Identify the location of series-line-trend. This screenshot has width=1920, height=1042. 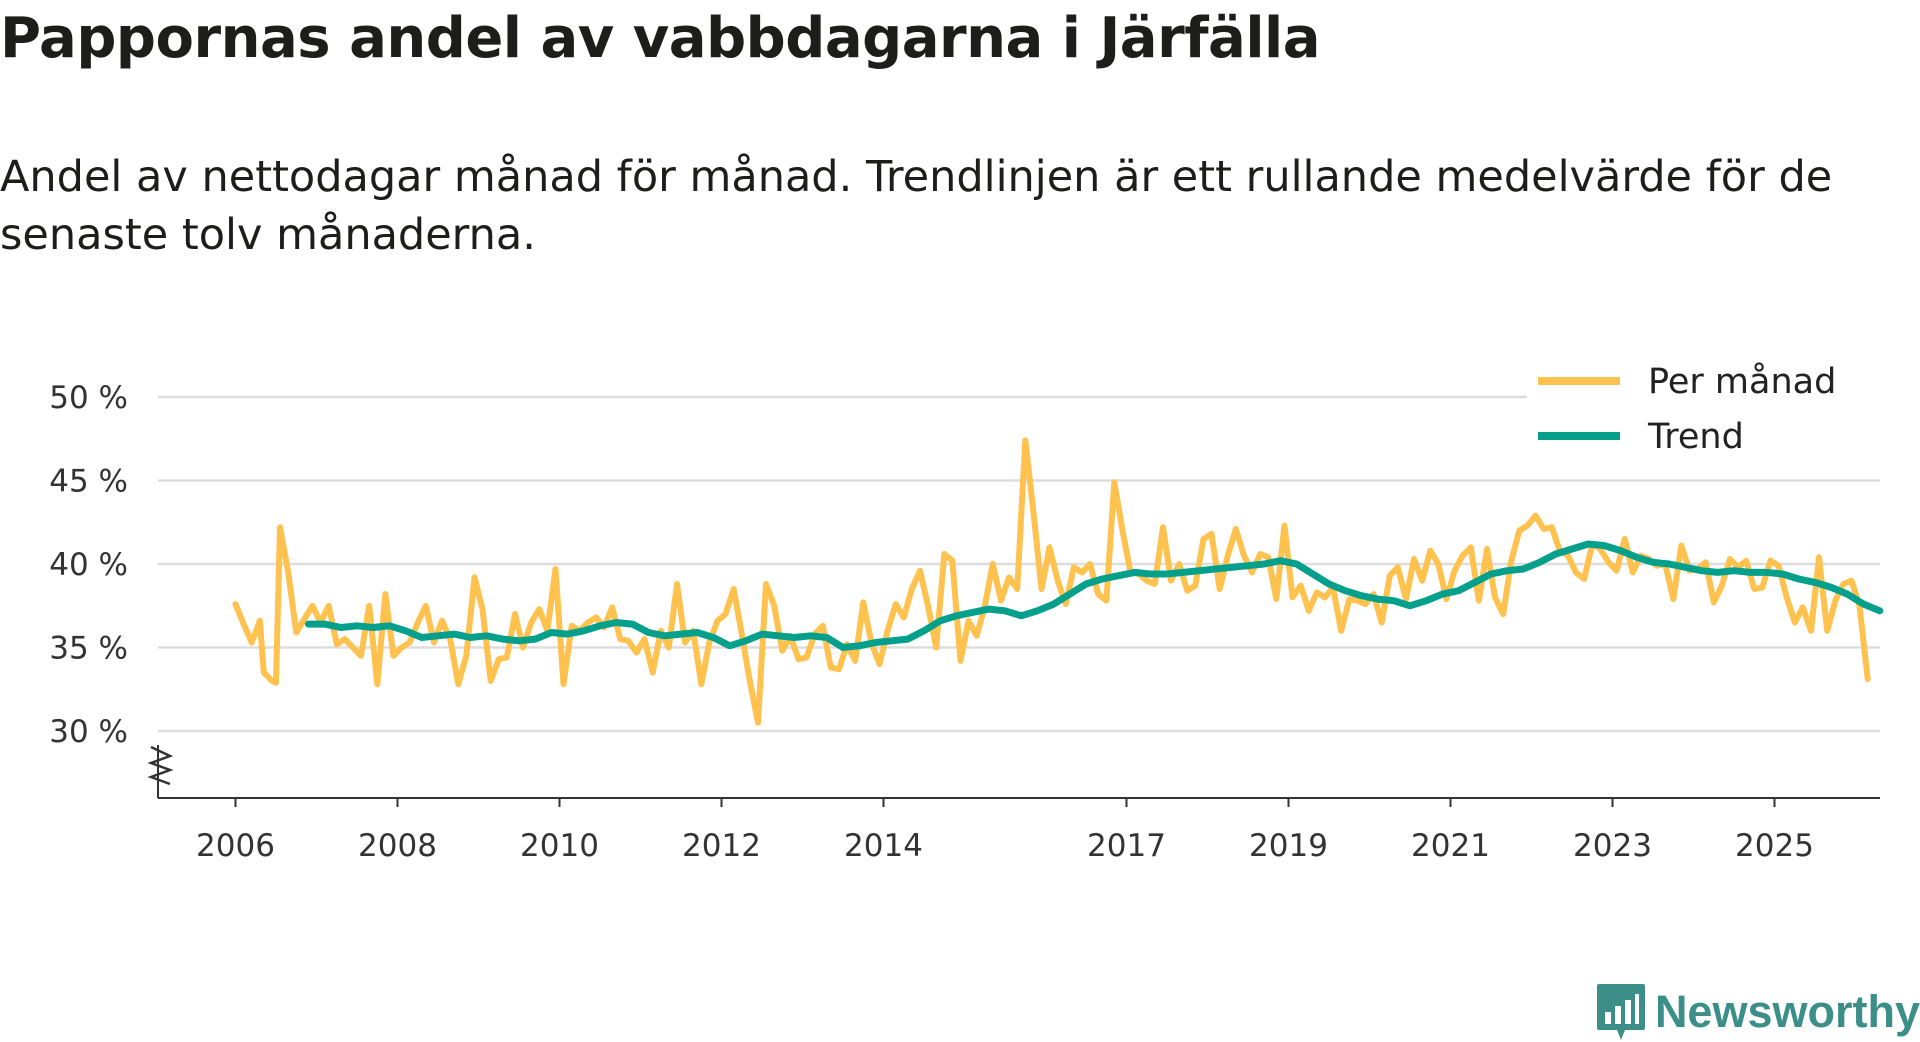
(1094, 595).